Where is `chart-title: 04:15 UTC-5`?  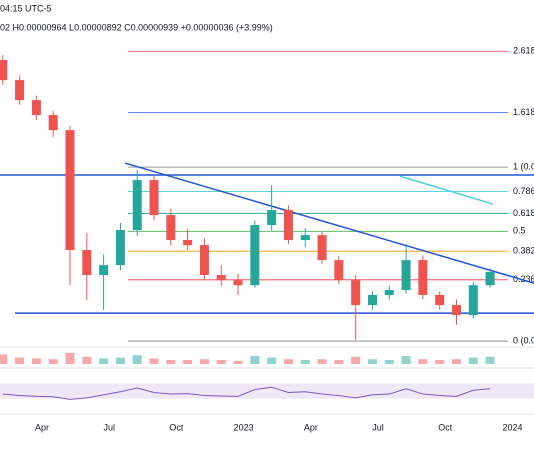
chart-title: 04:15 UTC-5 is located at coordinates (26, 8).